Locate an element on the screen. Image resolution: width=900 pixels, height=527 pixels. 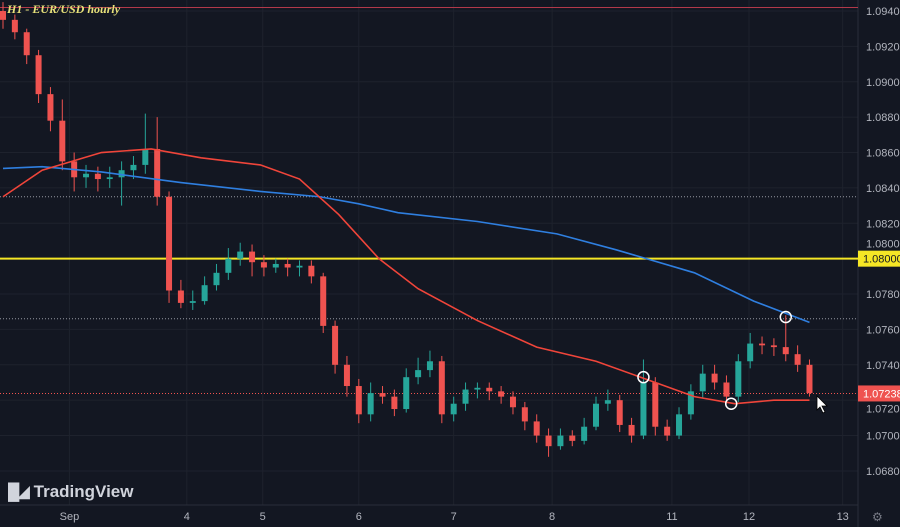
price-tick-label: 1.09400 is located at coordinates (883, 12).